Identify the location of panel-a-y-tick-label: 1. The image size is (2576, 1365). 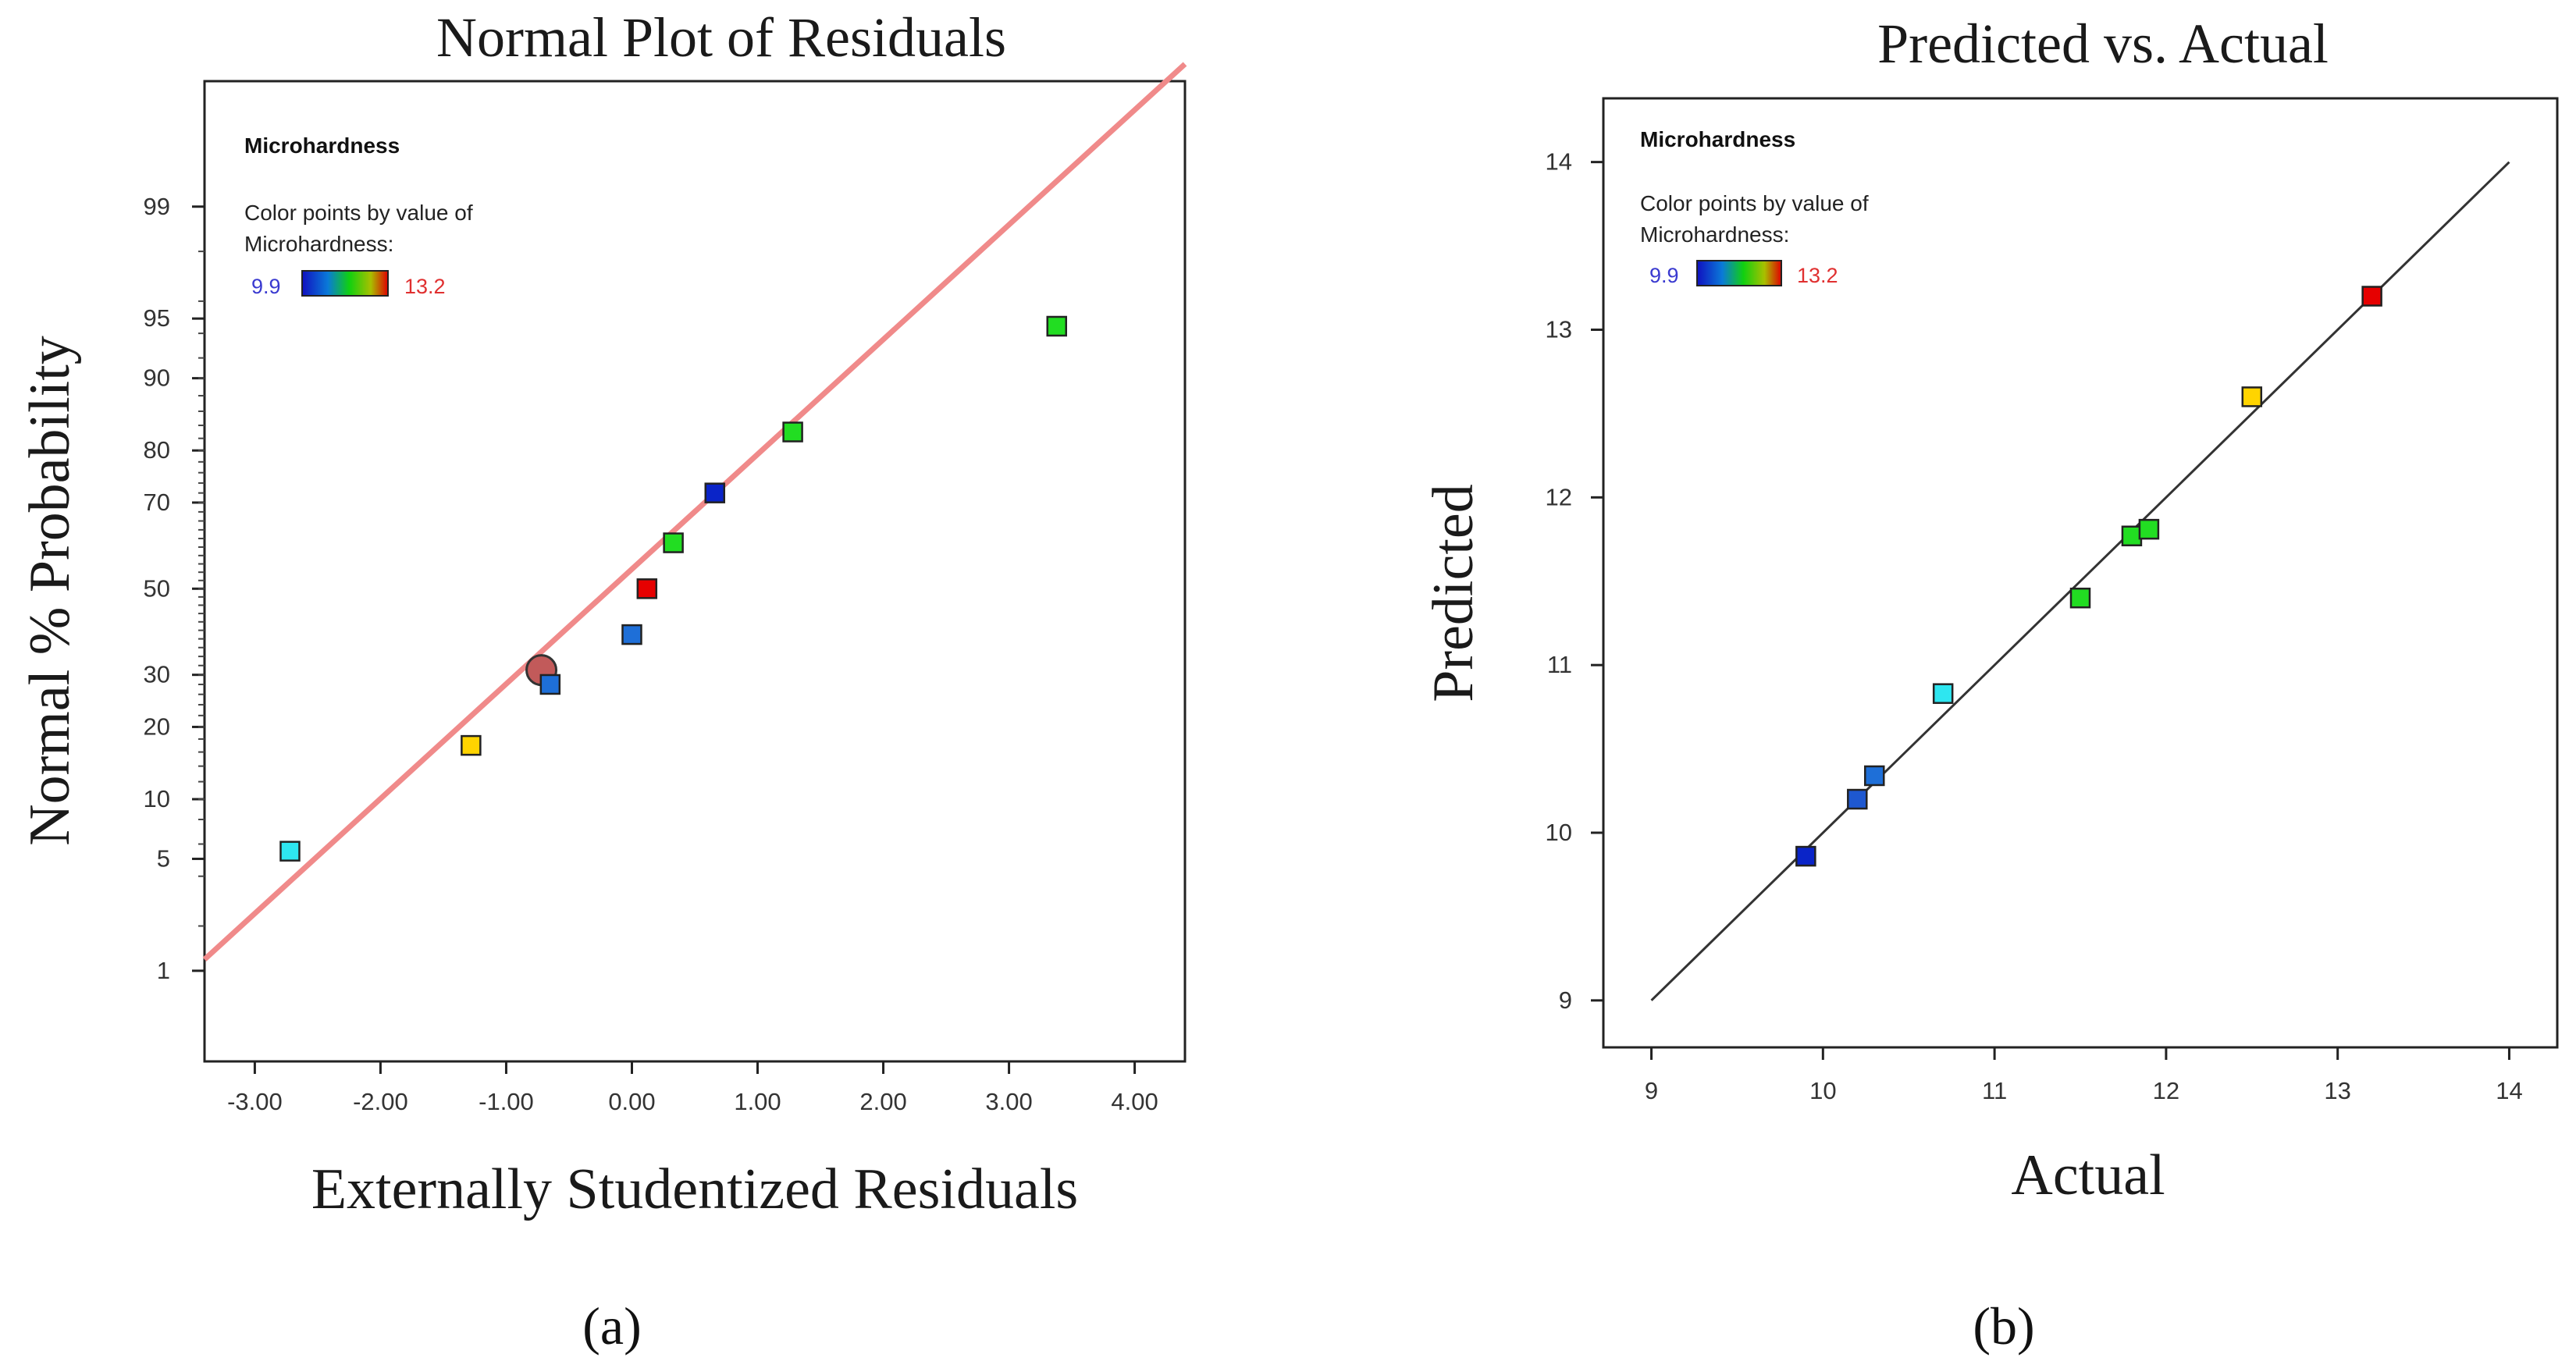
(163, 971).